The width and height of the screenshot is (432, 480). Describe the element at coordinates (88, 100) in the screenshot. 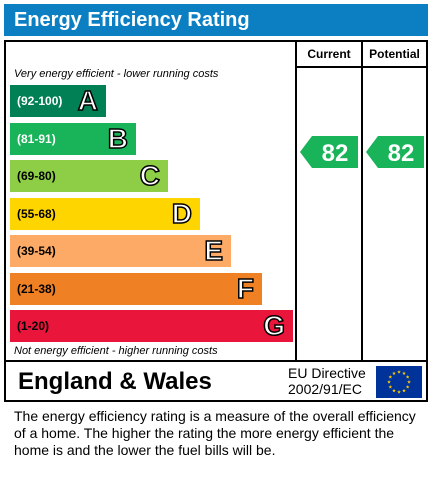

I see `band-letter-label: A` at that location.